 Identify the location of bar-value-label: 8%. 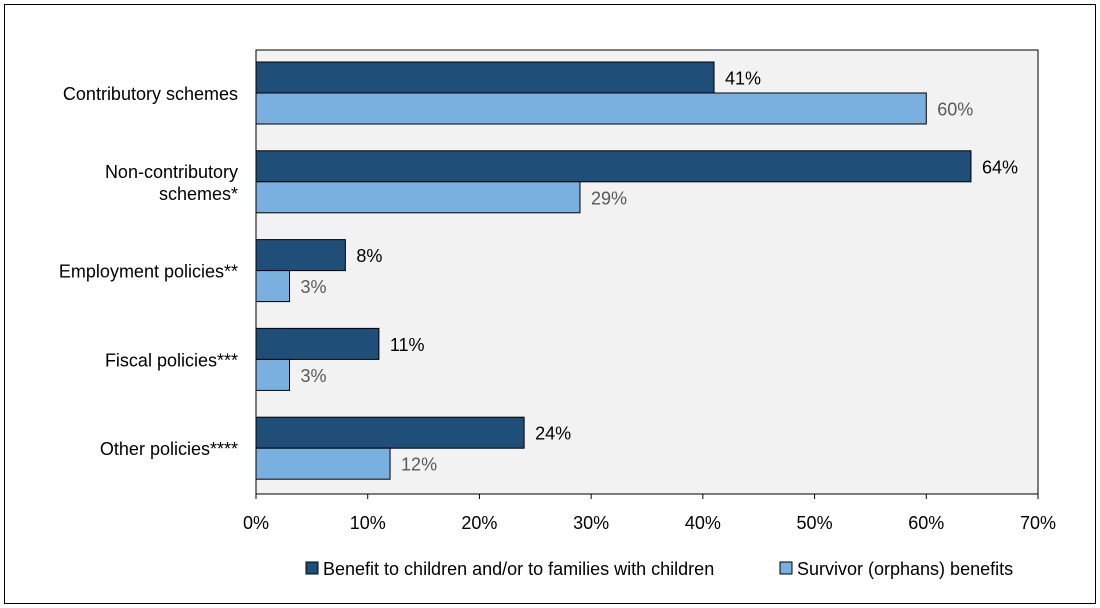
(369, 256).